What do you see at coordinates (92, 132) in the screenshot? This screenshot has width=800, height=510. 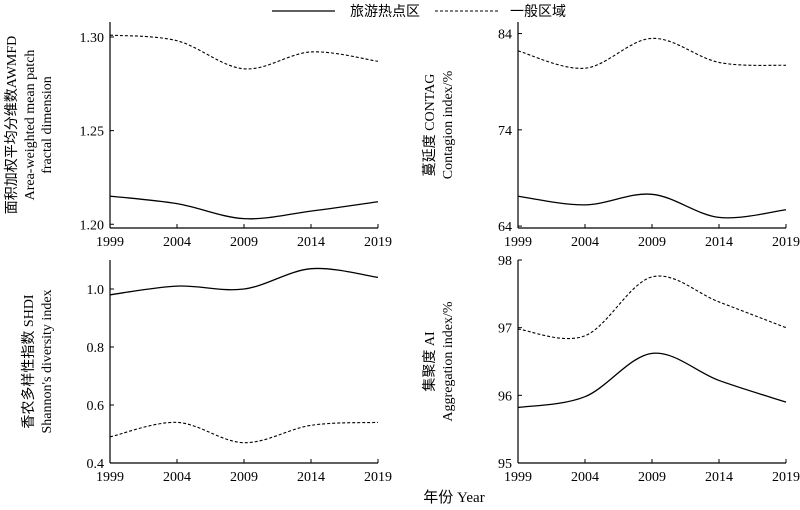 I see `y-tick-label: 1.25` at bounding box center [92, 132].